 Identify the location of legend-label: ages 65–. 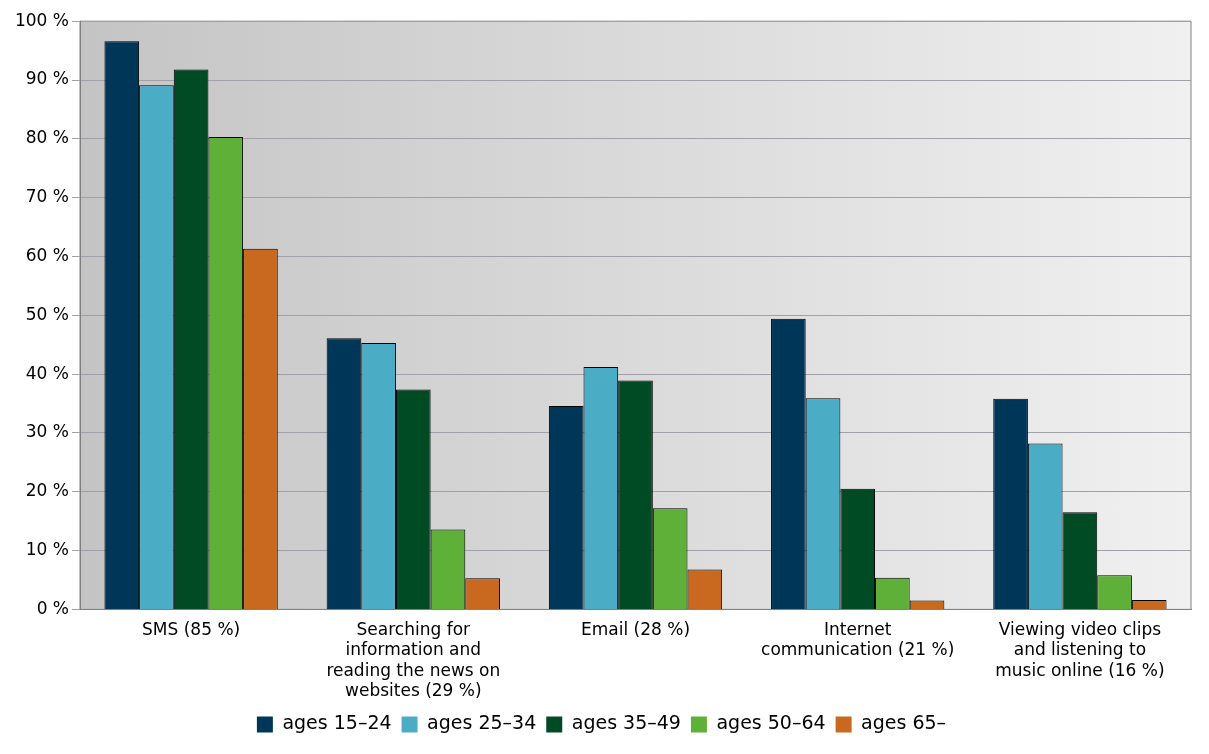
(904, 722).